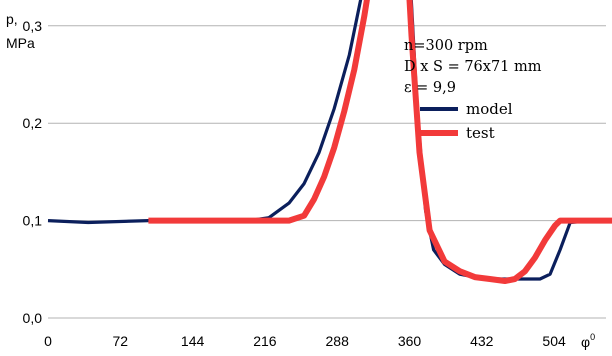  I want to click on x-tick-label: 504, so click(554, 341).